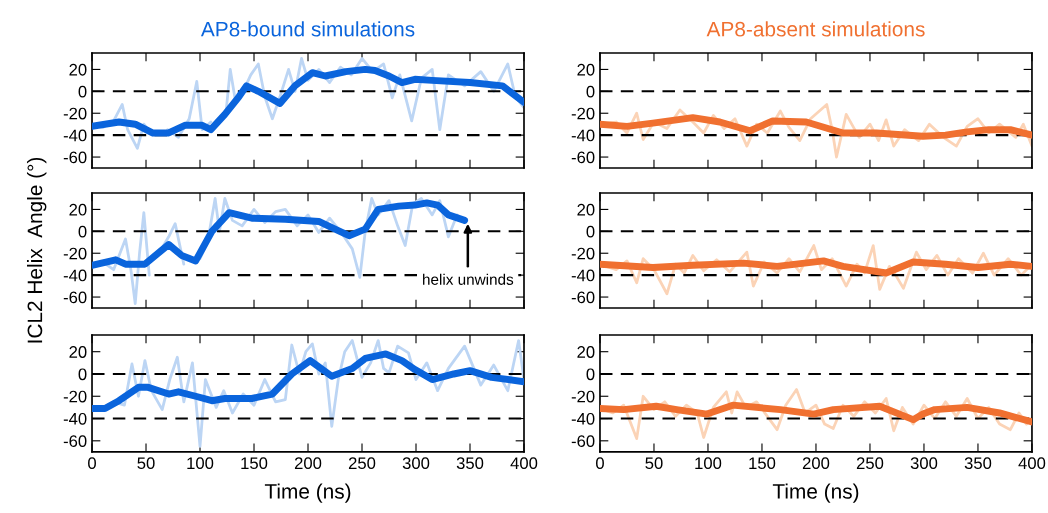 Image resolution: width=1048 pixels, height=513 pixels. What do you see at coordinates (36, 250) in the screenshot?
I see `y-axis-title: ICL2 Helix Angle (°)` at bounding box center [36, 250].